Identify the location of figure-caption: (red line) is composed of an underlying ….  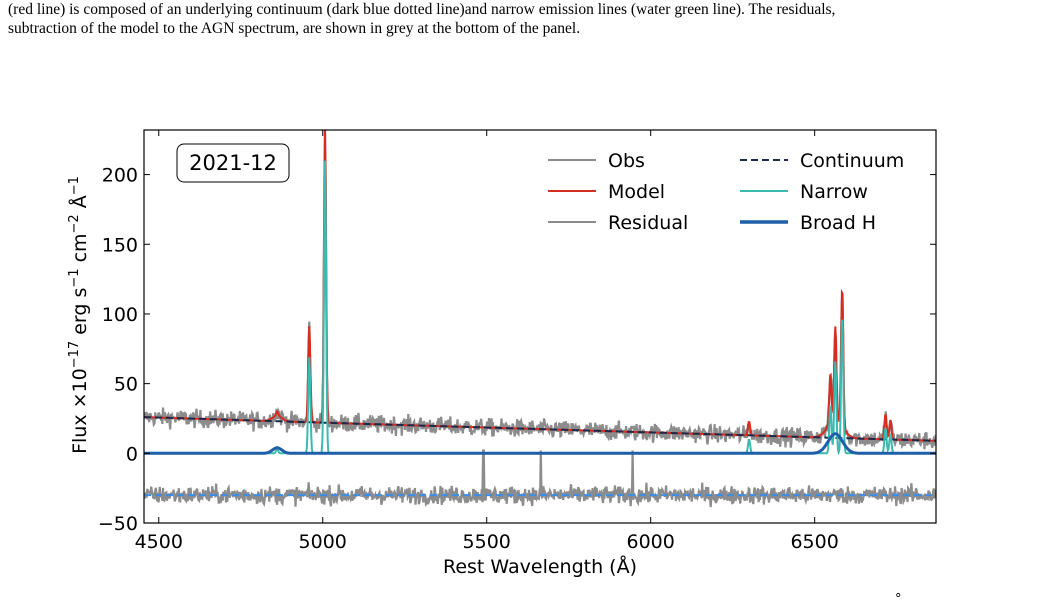
(528, 19).